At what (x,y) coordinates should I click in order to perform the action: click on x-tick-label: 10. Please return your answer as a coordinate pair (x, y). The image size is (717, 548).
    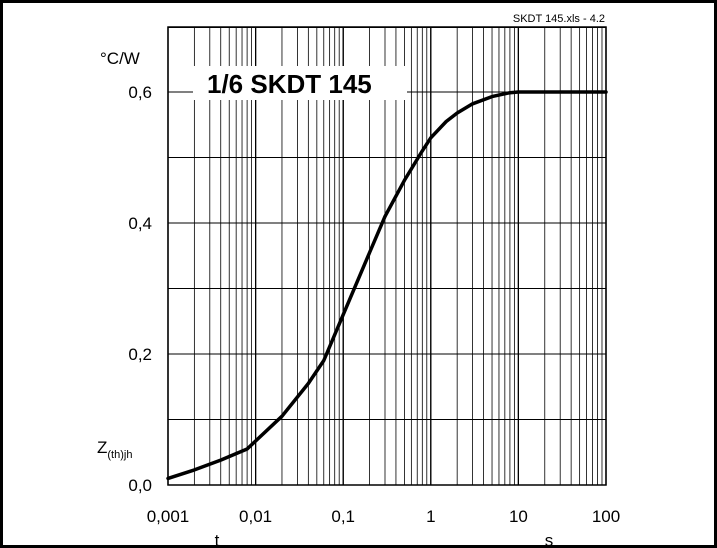
    Looking at the image, I should click on (518, 516).